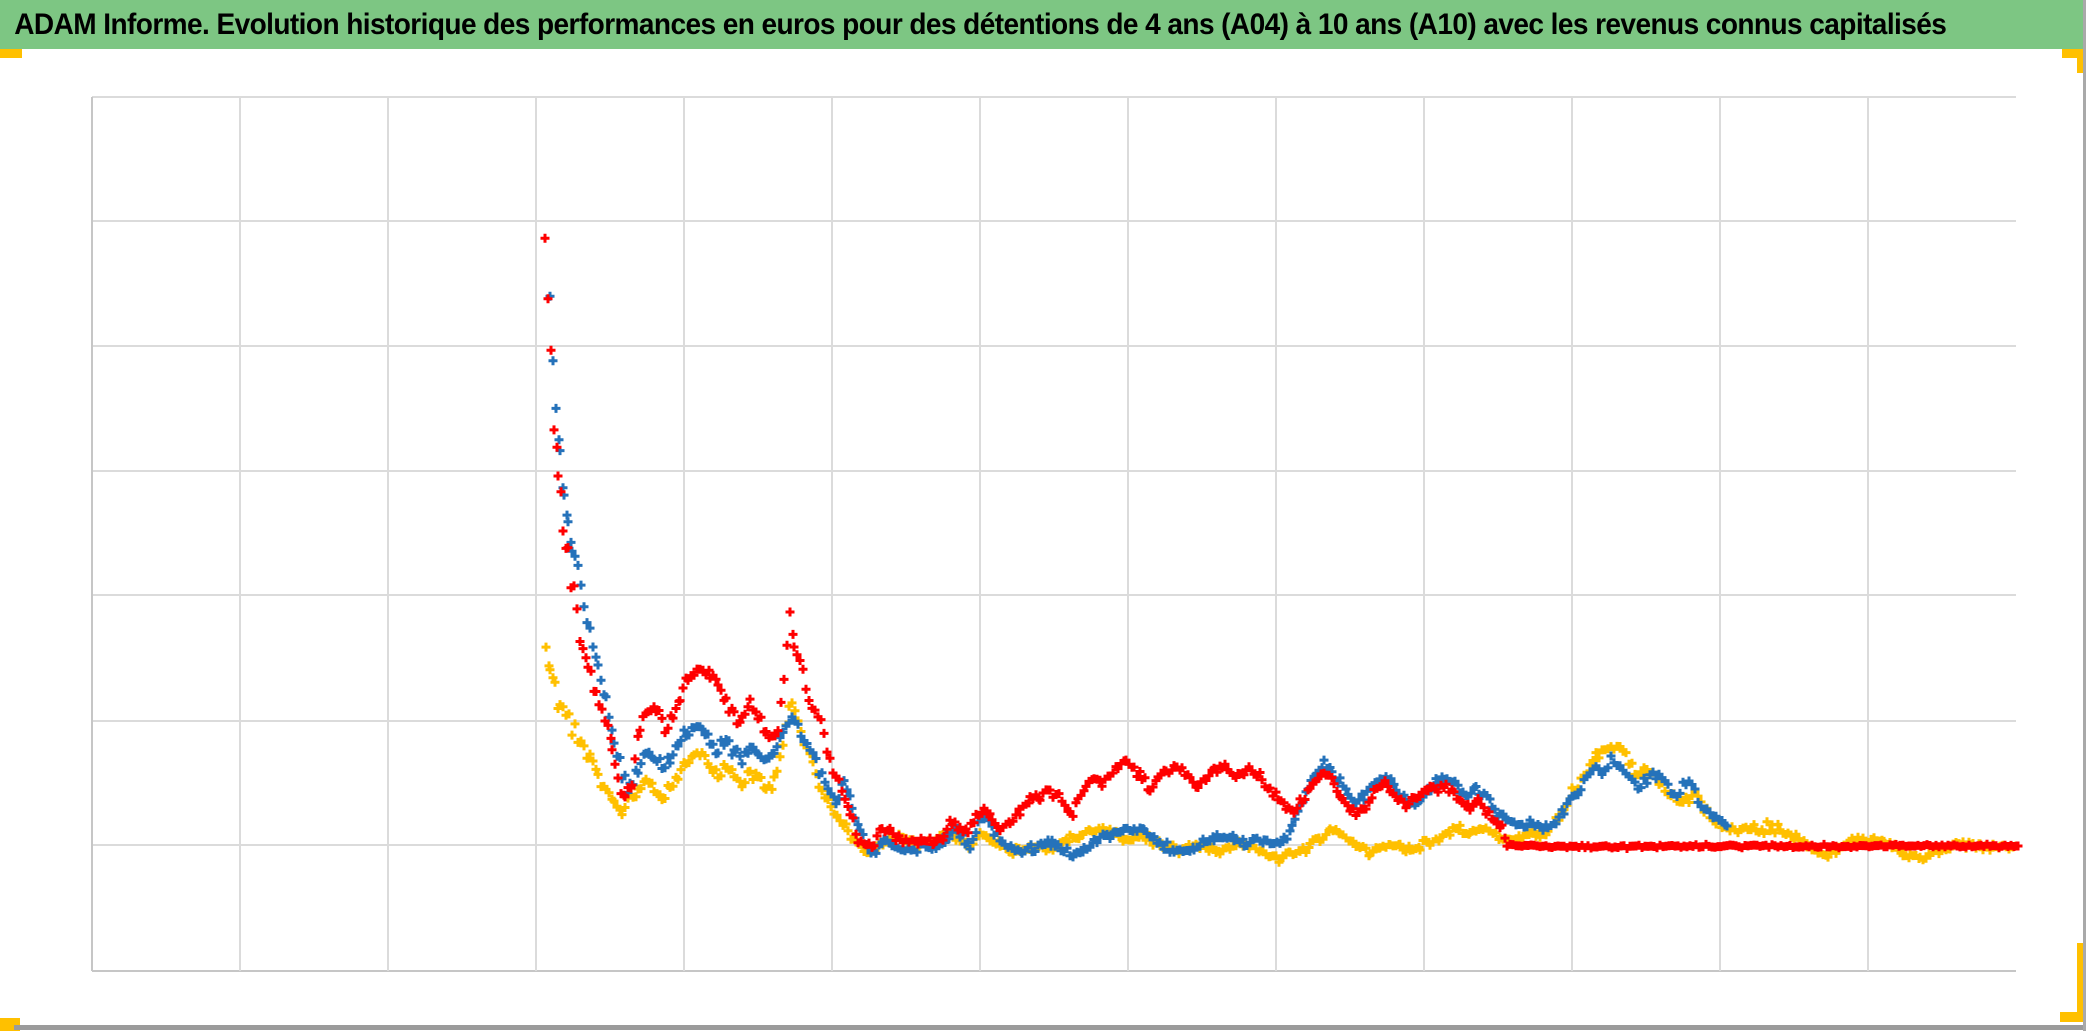 This screenshot has height=1031, width=2086. I want to click on accent-top-right-h, so click(2074, 53).